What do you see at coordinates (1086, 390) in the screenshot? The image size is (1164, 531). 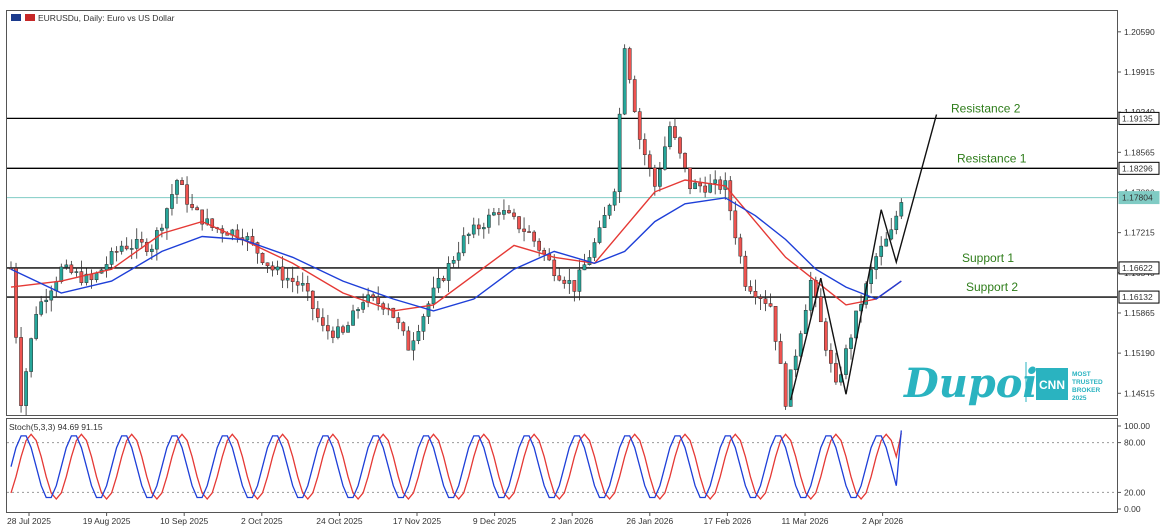 I see `logo-tagline-3: BROKER` at bounding box center [1086, 390].